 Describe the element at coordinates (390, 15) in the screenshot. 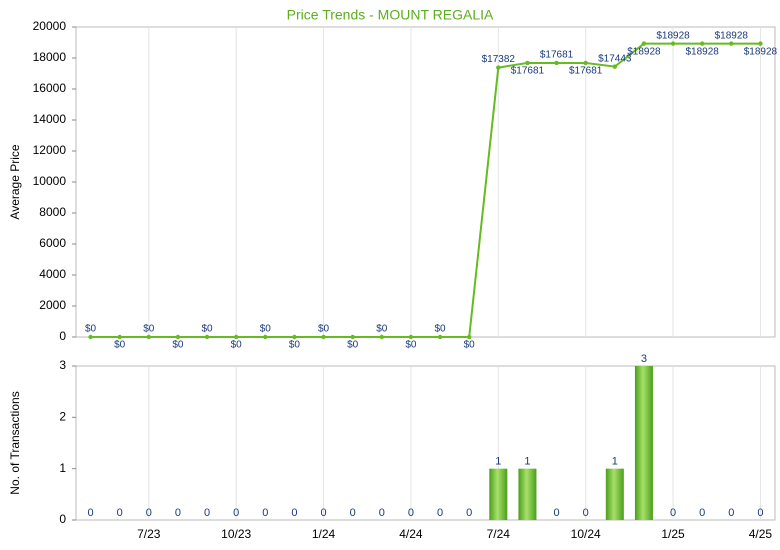

I see `chart-title: Price Trends - MOUNT REGALIA` at that location.